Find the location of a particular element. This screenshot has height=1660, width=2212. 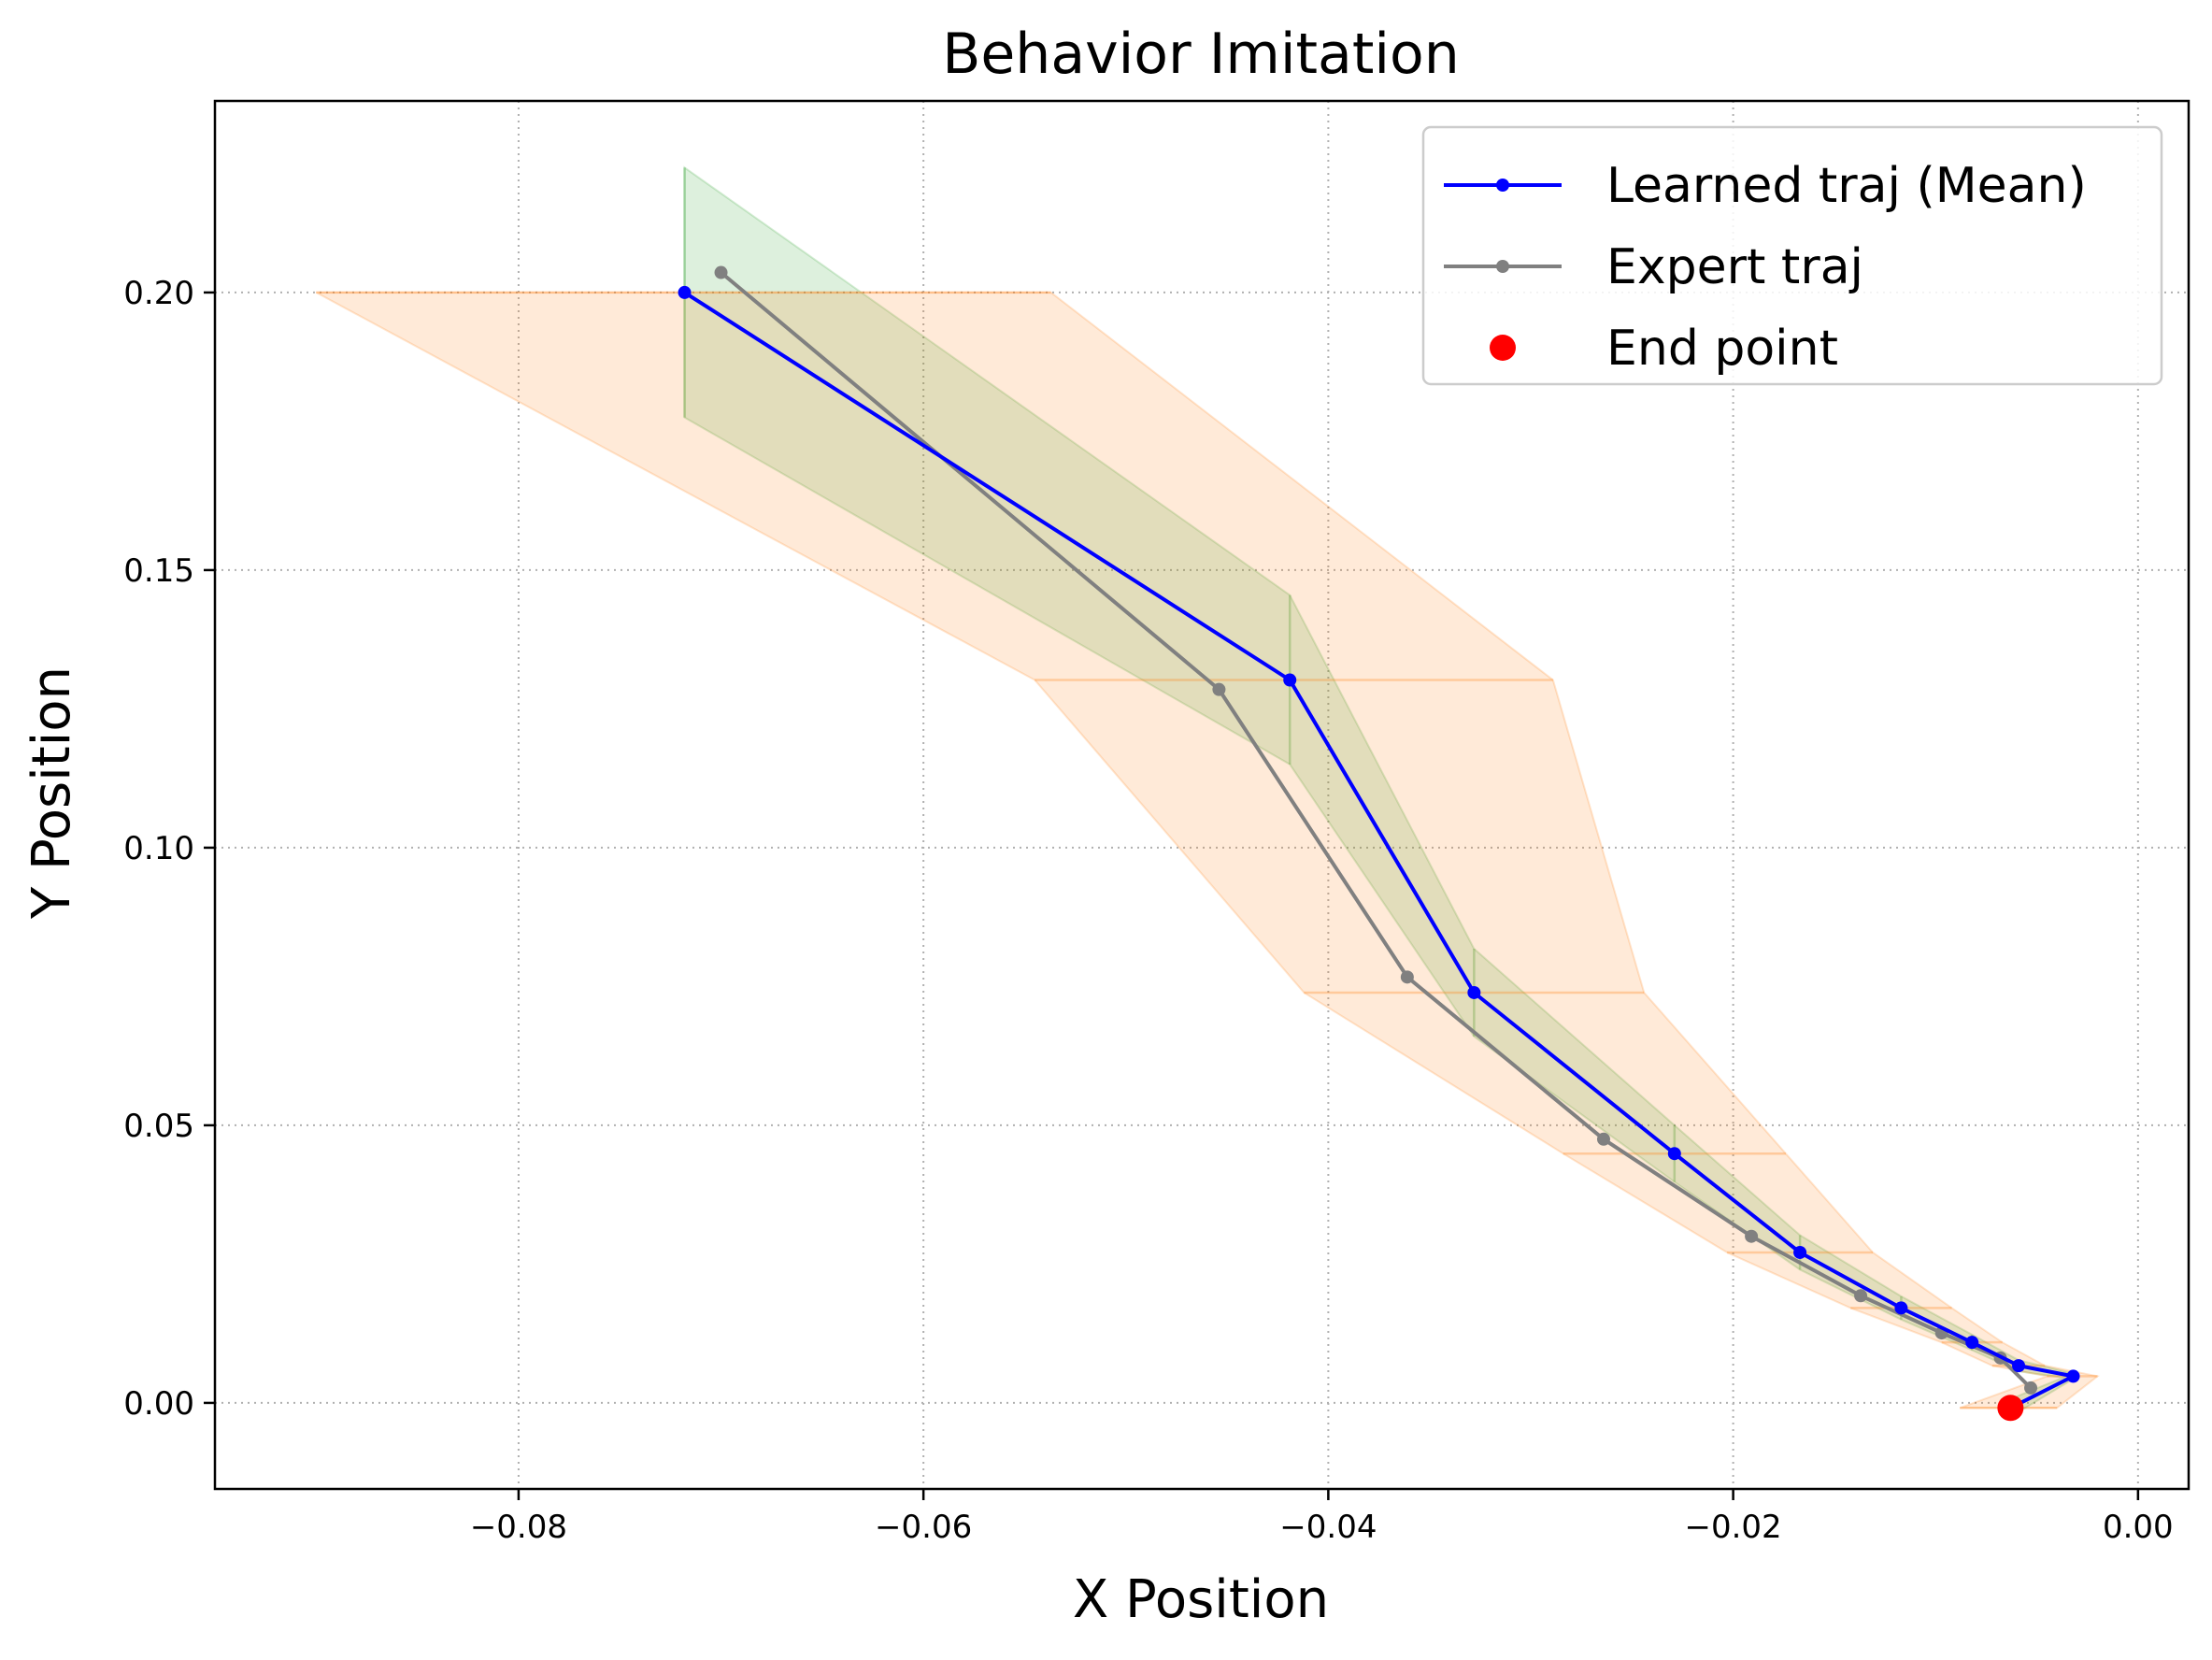

y-axis-label: Y Position is located at coordinates (51, 793).